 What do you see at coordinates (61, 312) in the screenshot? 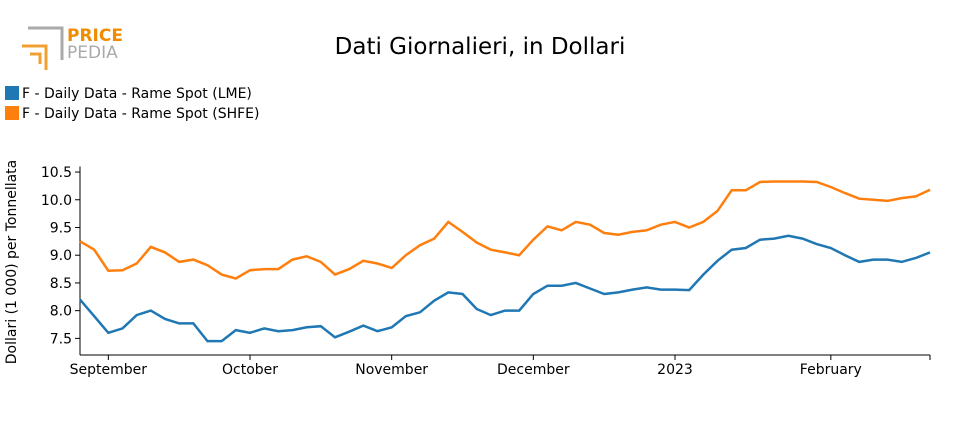
I see `y-tick-label: 8.0` at bounding box center [61, 312].